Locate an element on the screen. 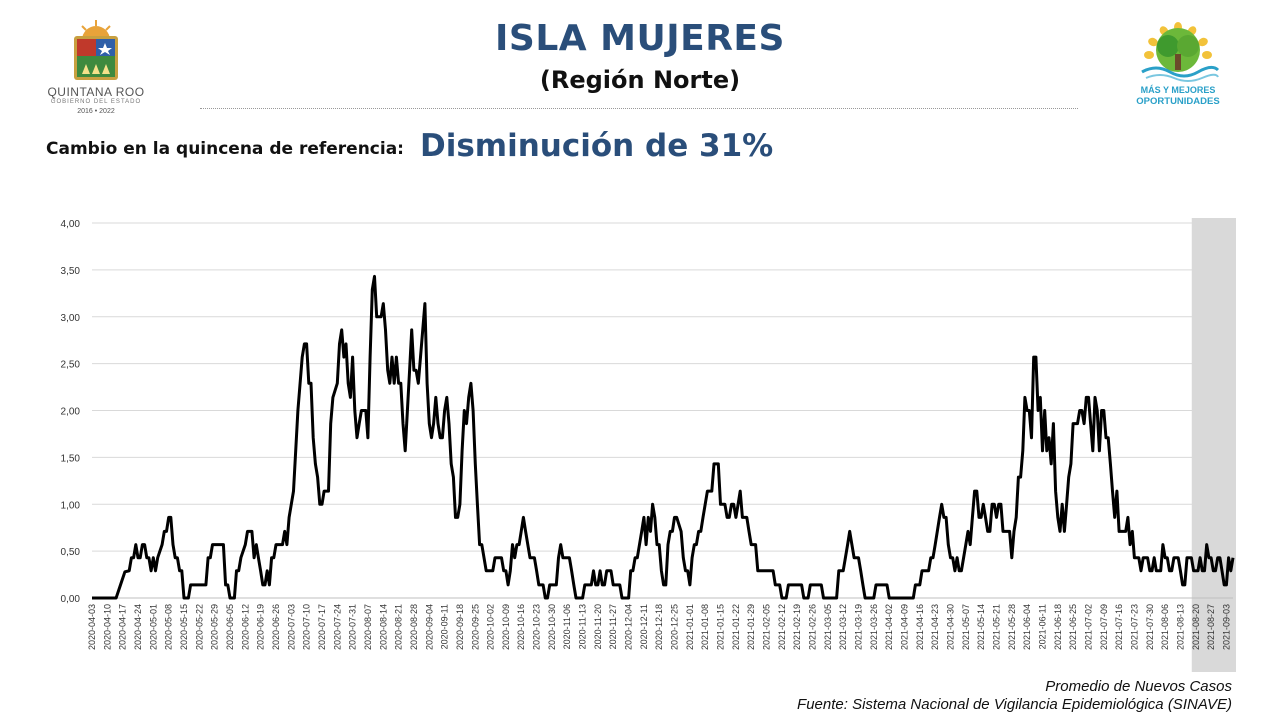 This screenshot has height=720, width=1280. x-tick-label: 2020-08-21 is located at coordinates (399, 627).